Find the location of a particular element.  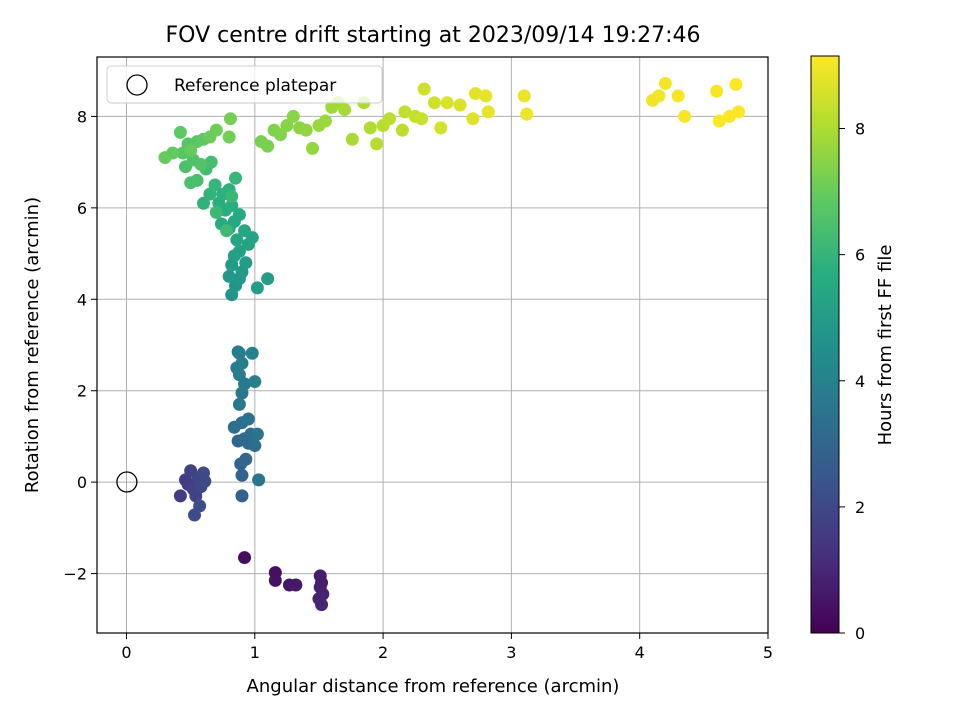

legend-label-reference: Reference platepar is located at coordinates (255, 86).